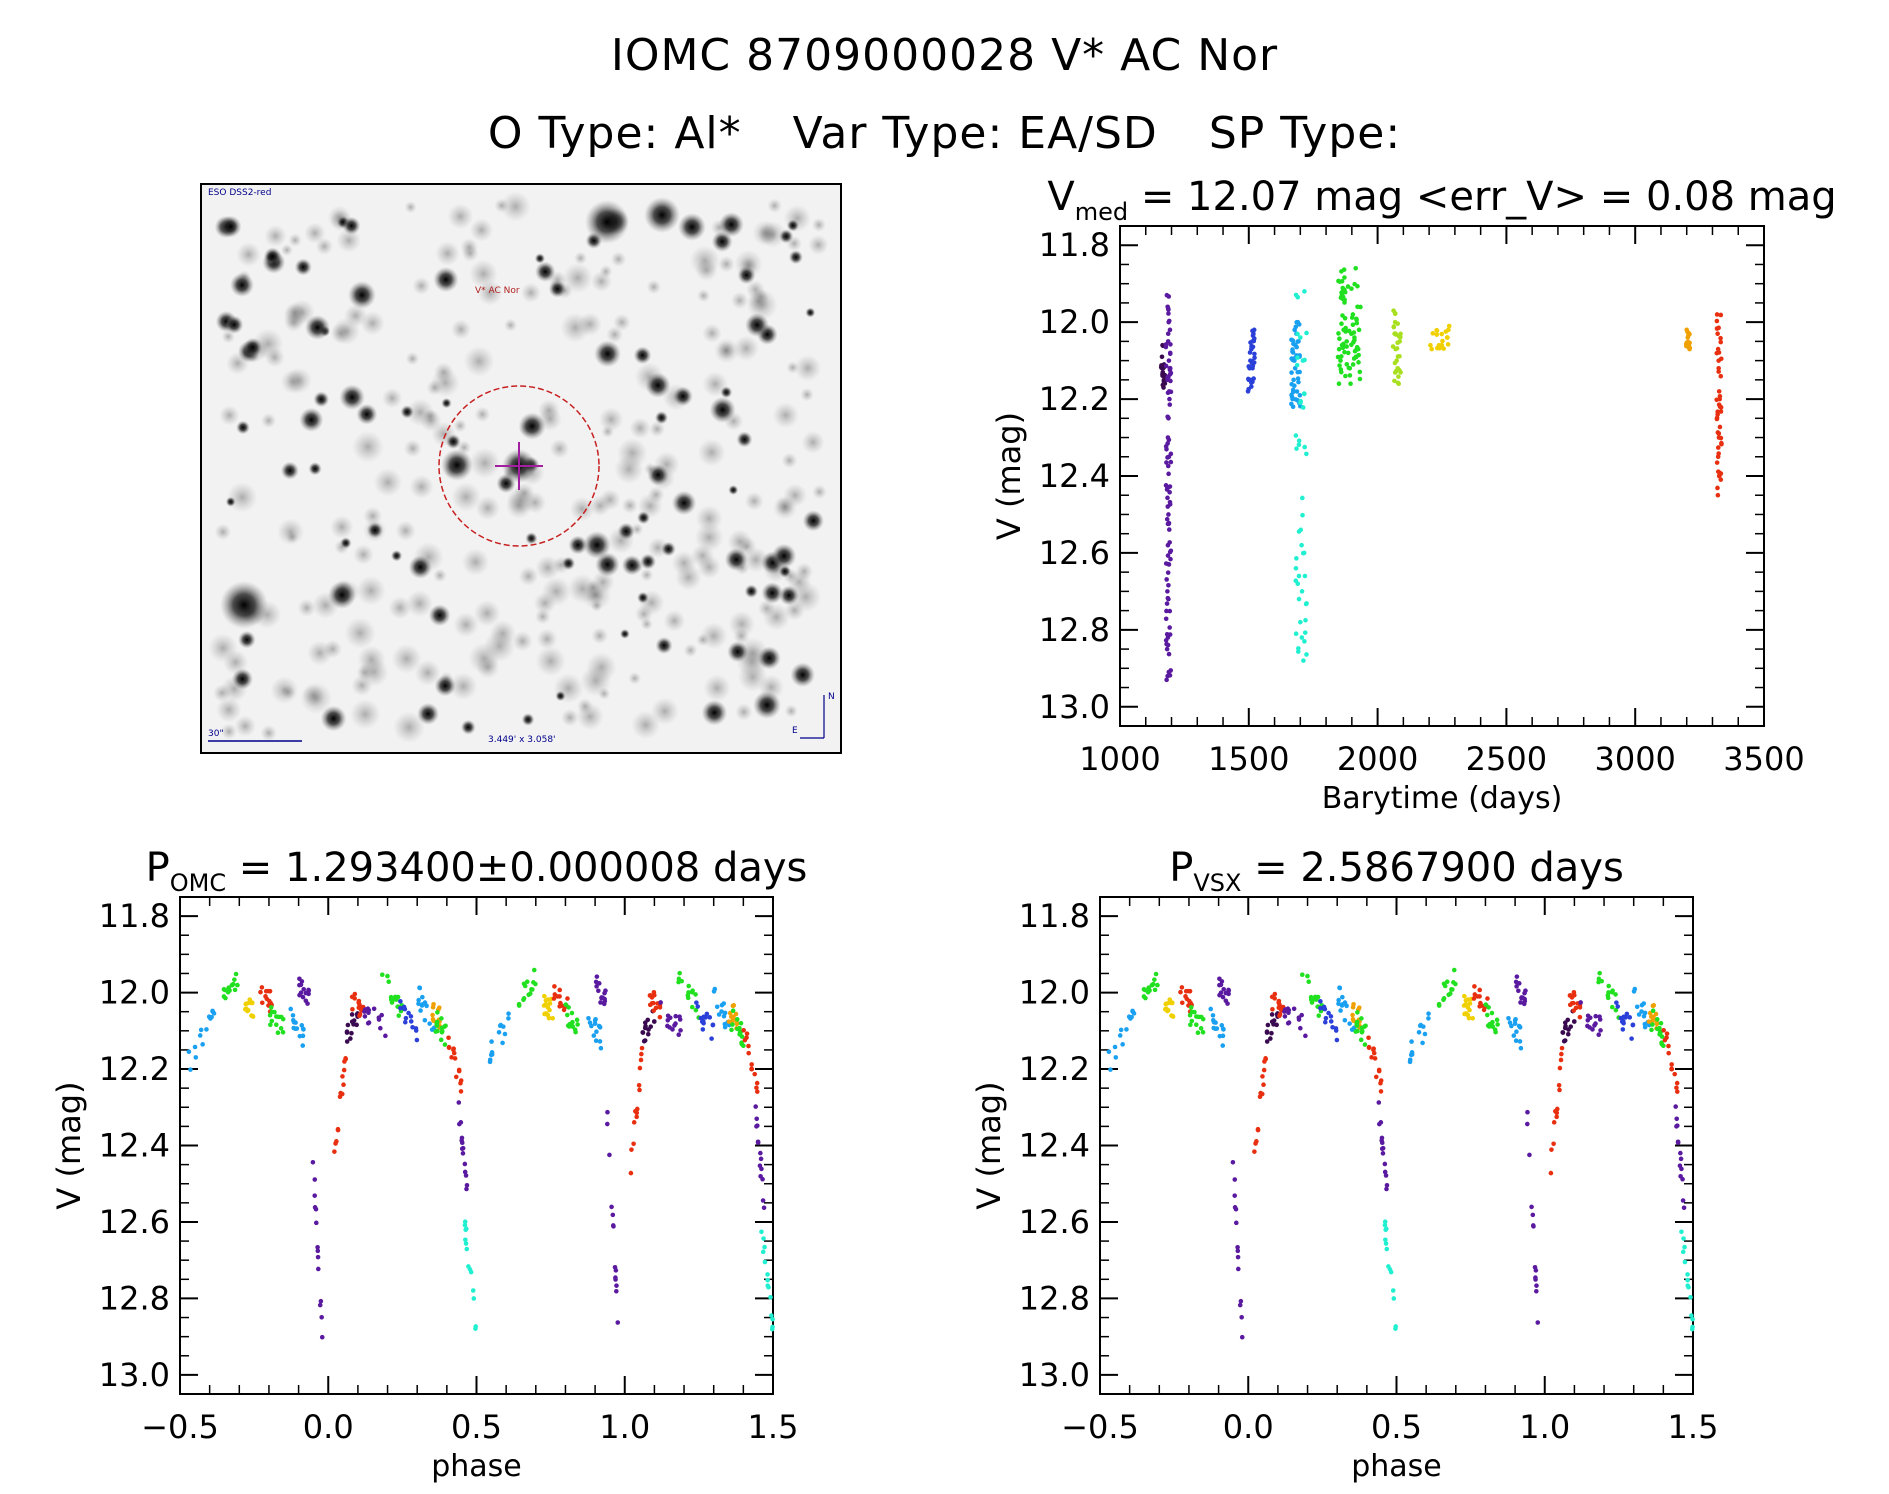 This screenshot has height=1494, width=1889. What do you see at coordinates (134, 1069) in the screenshot?
I see `y-tick-label: 12.2` at bounding box center [134, 1069].